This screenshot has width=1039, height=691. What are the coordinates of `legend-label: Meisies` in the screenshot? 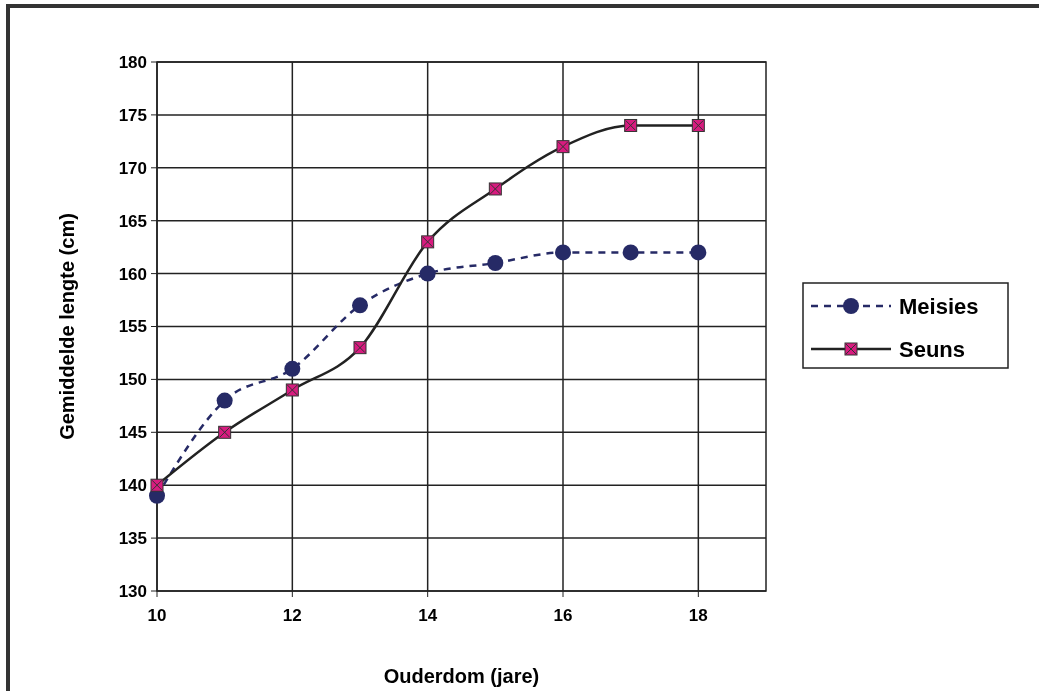 It's located at (939, 306).